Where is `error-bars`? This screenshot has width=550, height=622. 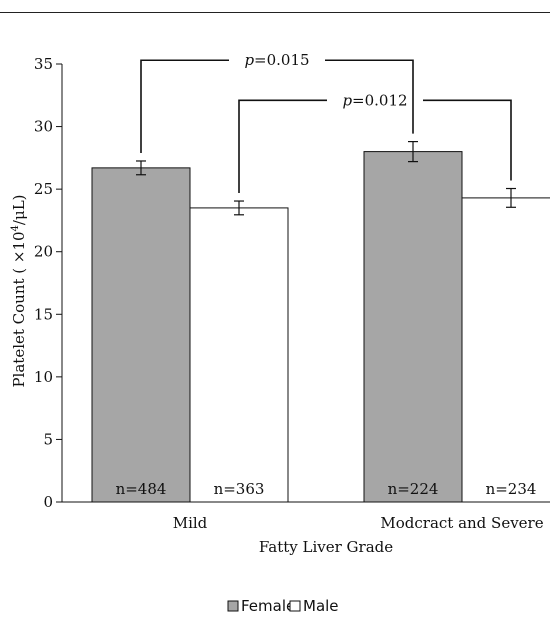 error-bars is located at coordinates (326, 178).